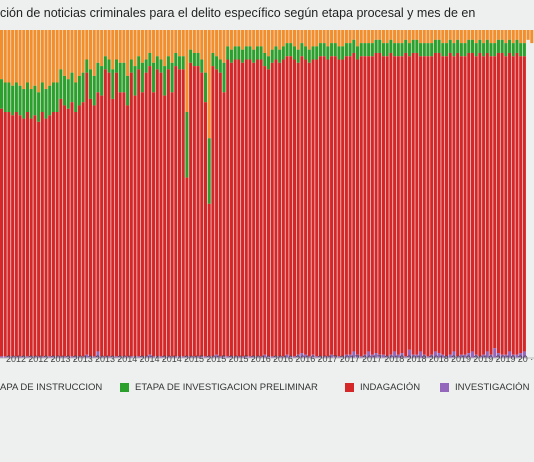 The height and width of the screenshot is (462, 534). I want to click on legend-label: ETAPA DE INVESTIGACION PRELIMINAR, so click(226, 387).